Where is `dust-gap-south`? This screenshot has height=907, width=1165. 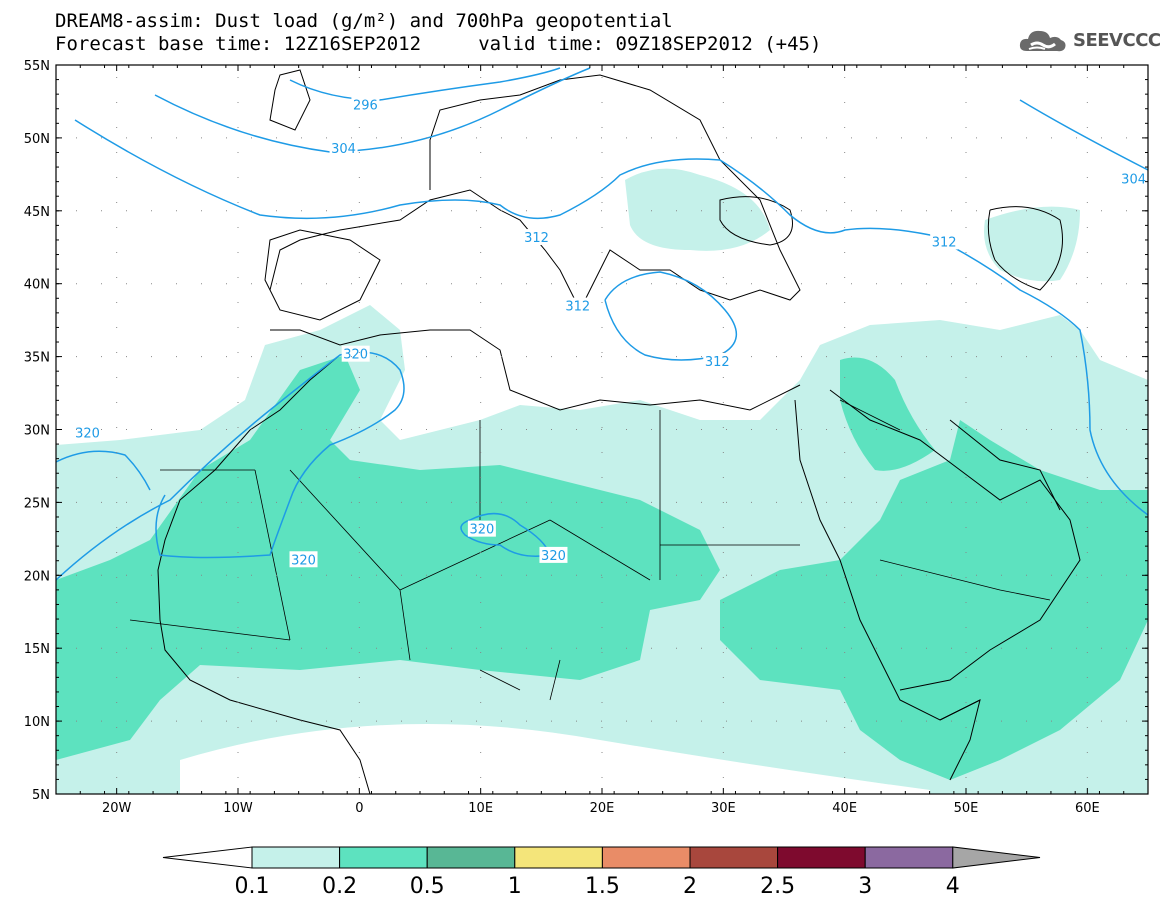
dust-gap-south is located at coordinates (555, 759).